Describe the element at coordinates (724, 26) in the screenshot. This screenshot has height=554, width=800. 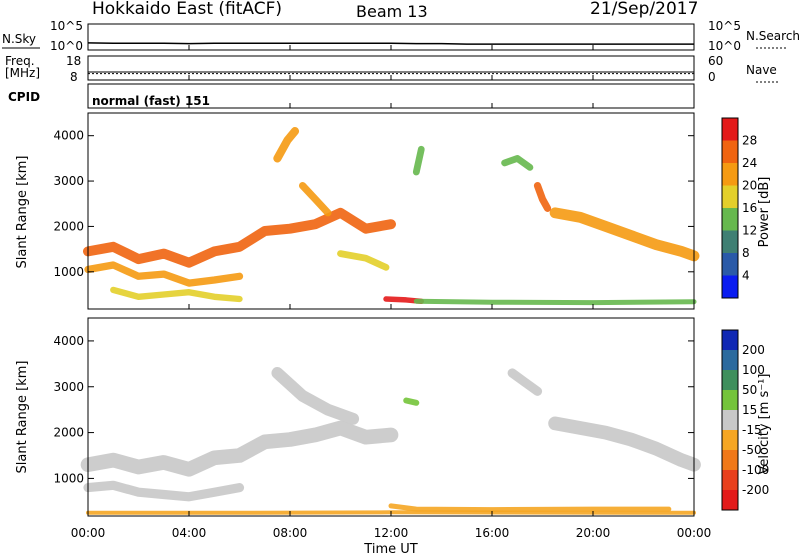
I see `noise-right-tick-top: 10^5` at that location.